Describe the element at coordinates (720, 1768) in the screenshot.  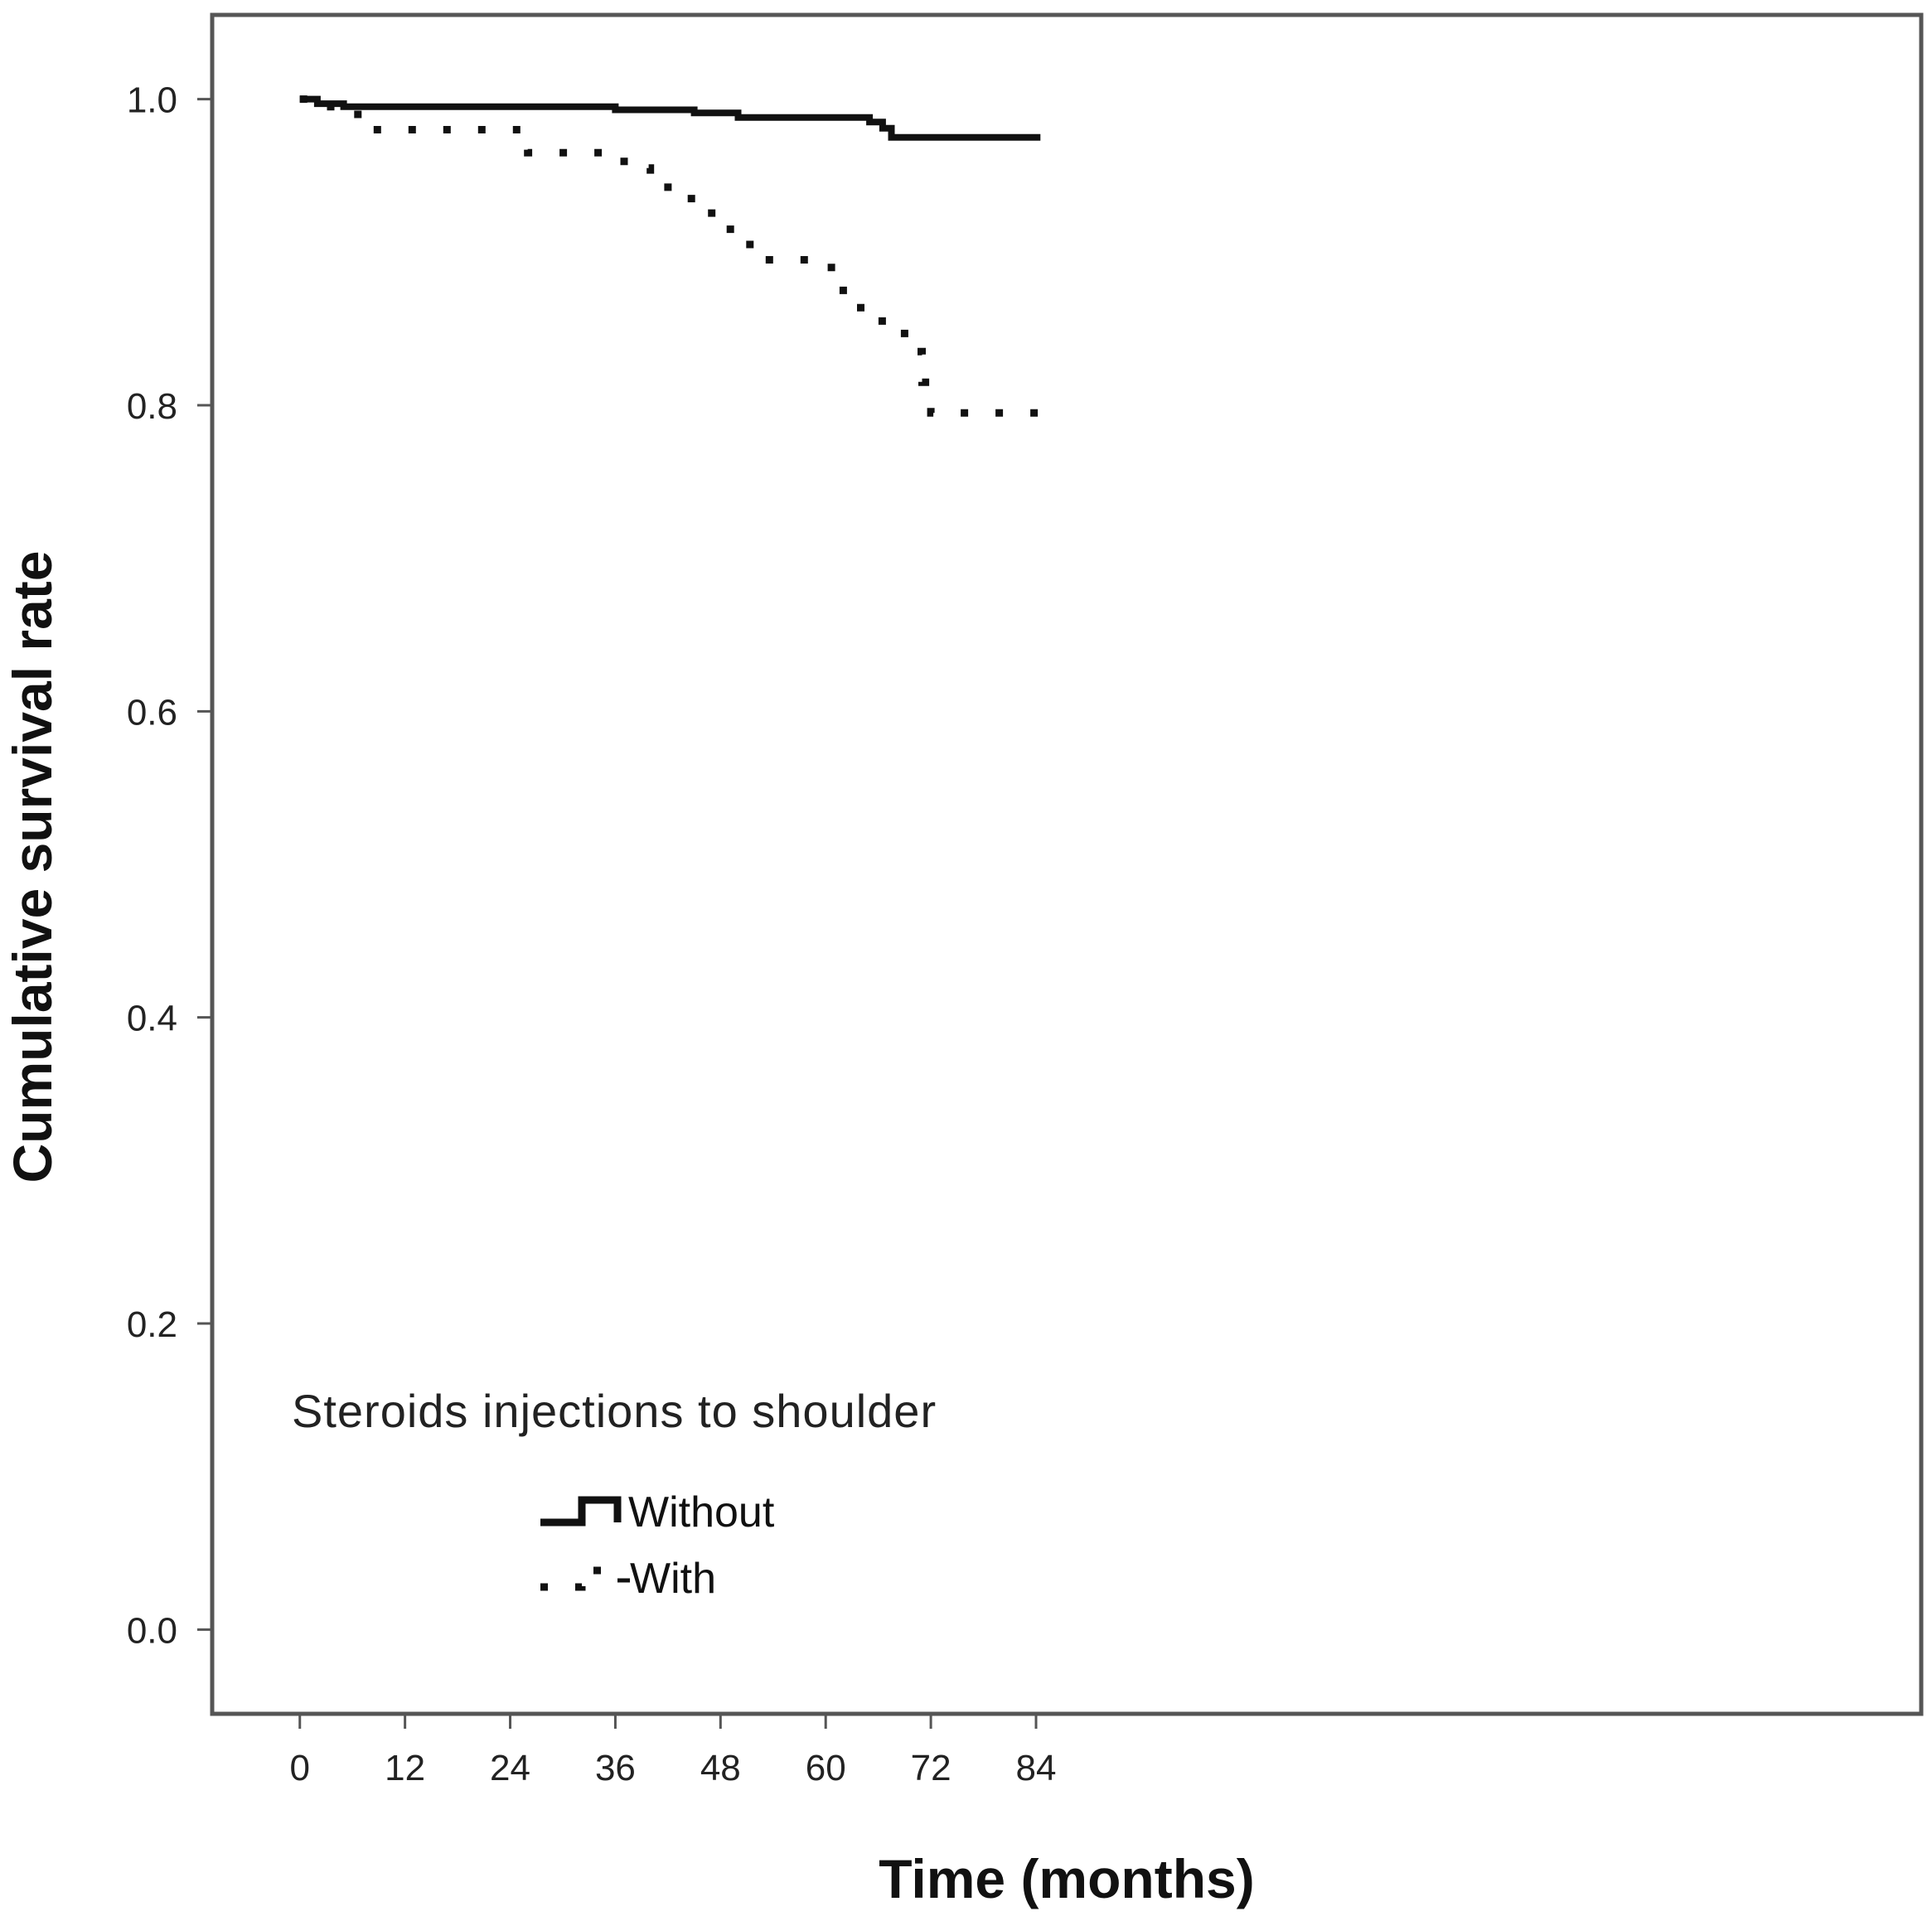
I see `x-tick-label: 48` at that location.